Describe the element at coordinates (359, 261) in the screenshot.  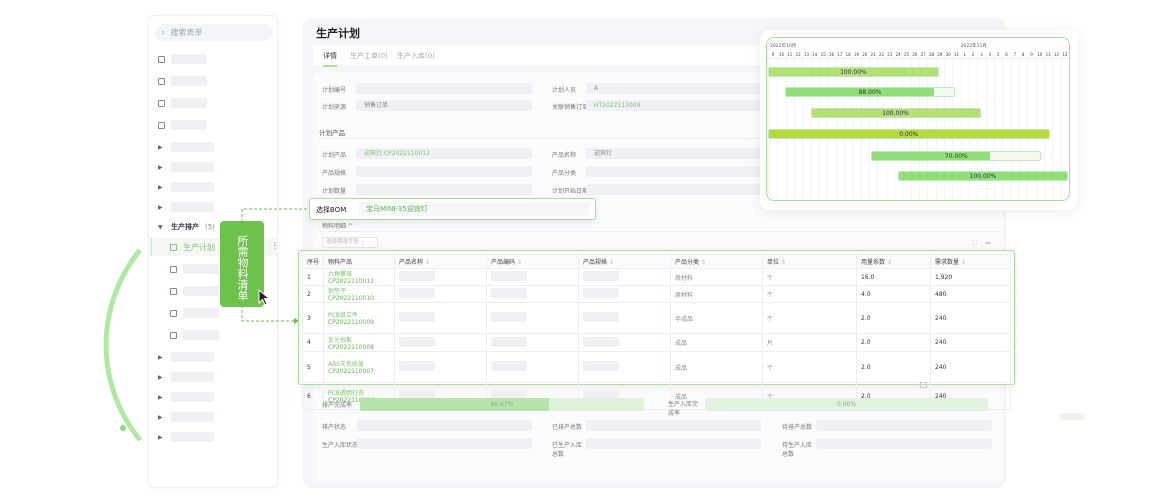
I see `column-header: 物料产品` at that location.